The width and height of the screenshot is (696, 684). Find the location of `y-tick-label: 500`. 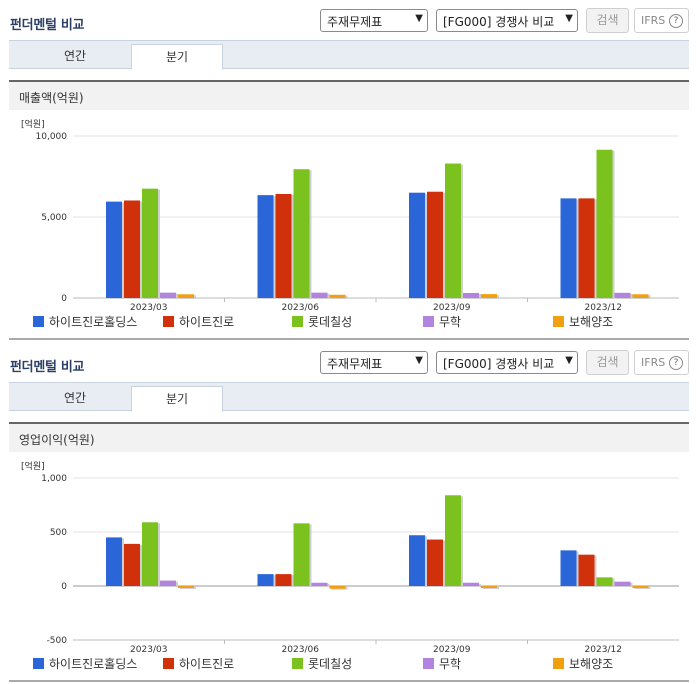

y-tick-label: 500 is located at coordinates (58, 533).